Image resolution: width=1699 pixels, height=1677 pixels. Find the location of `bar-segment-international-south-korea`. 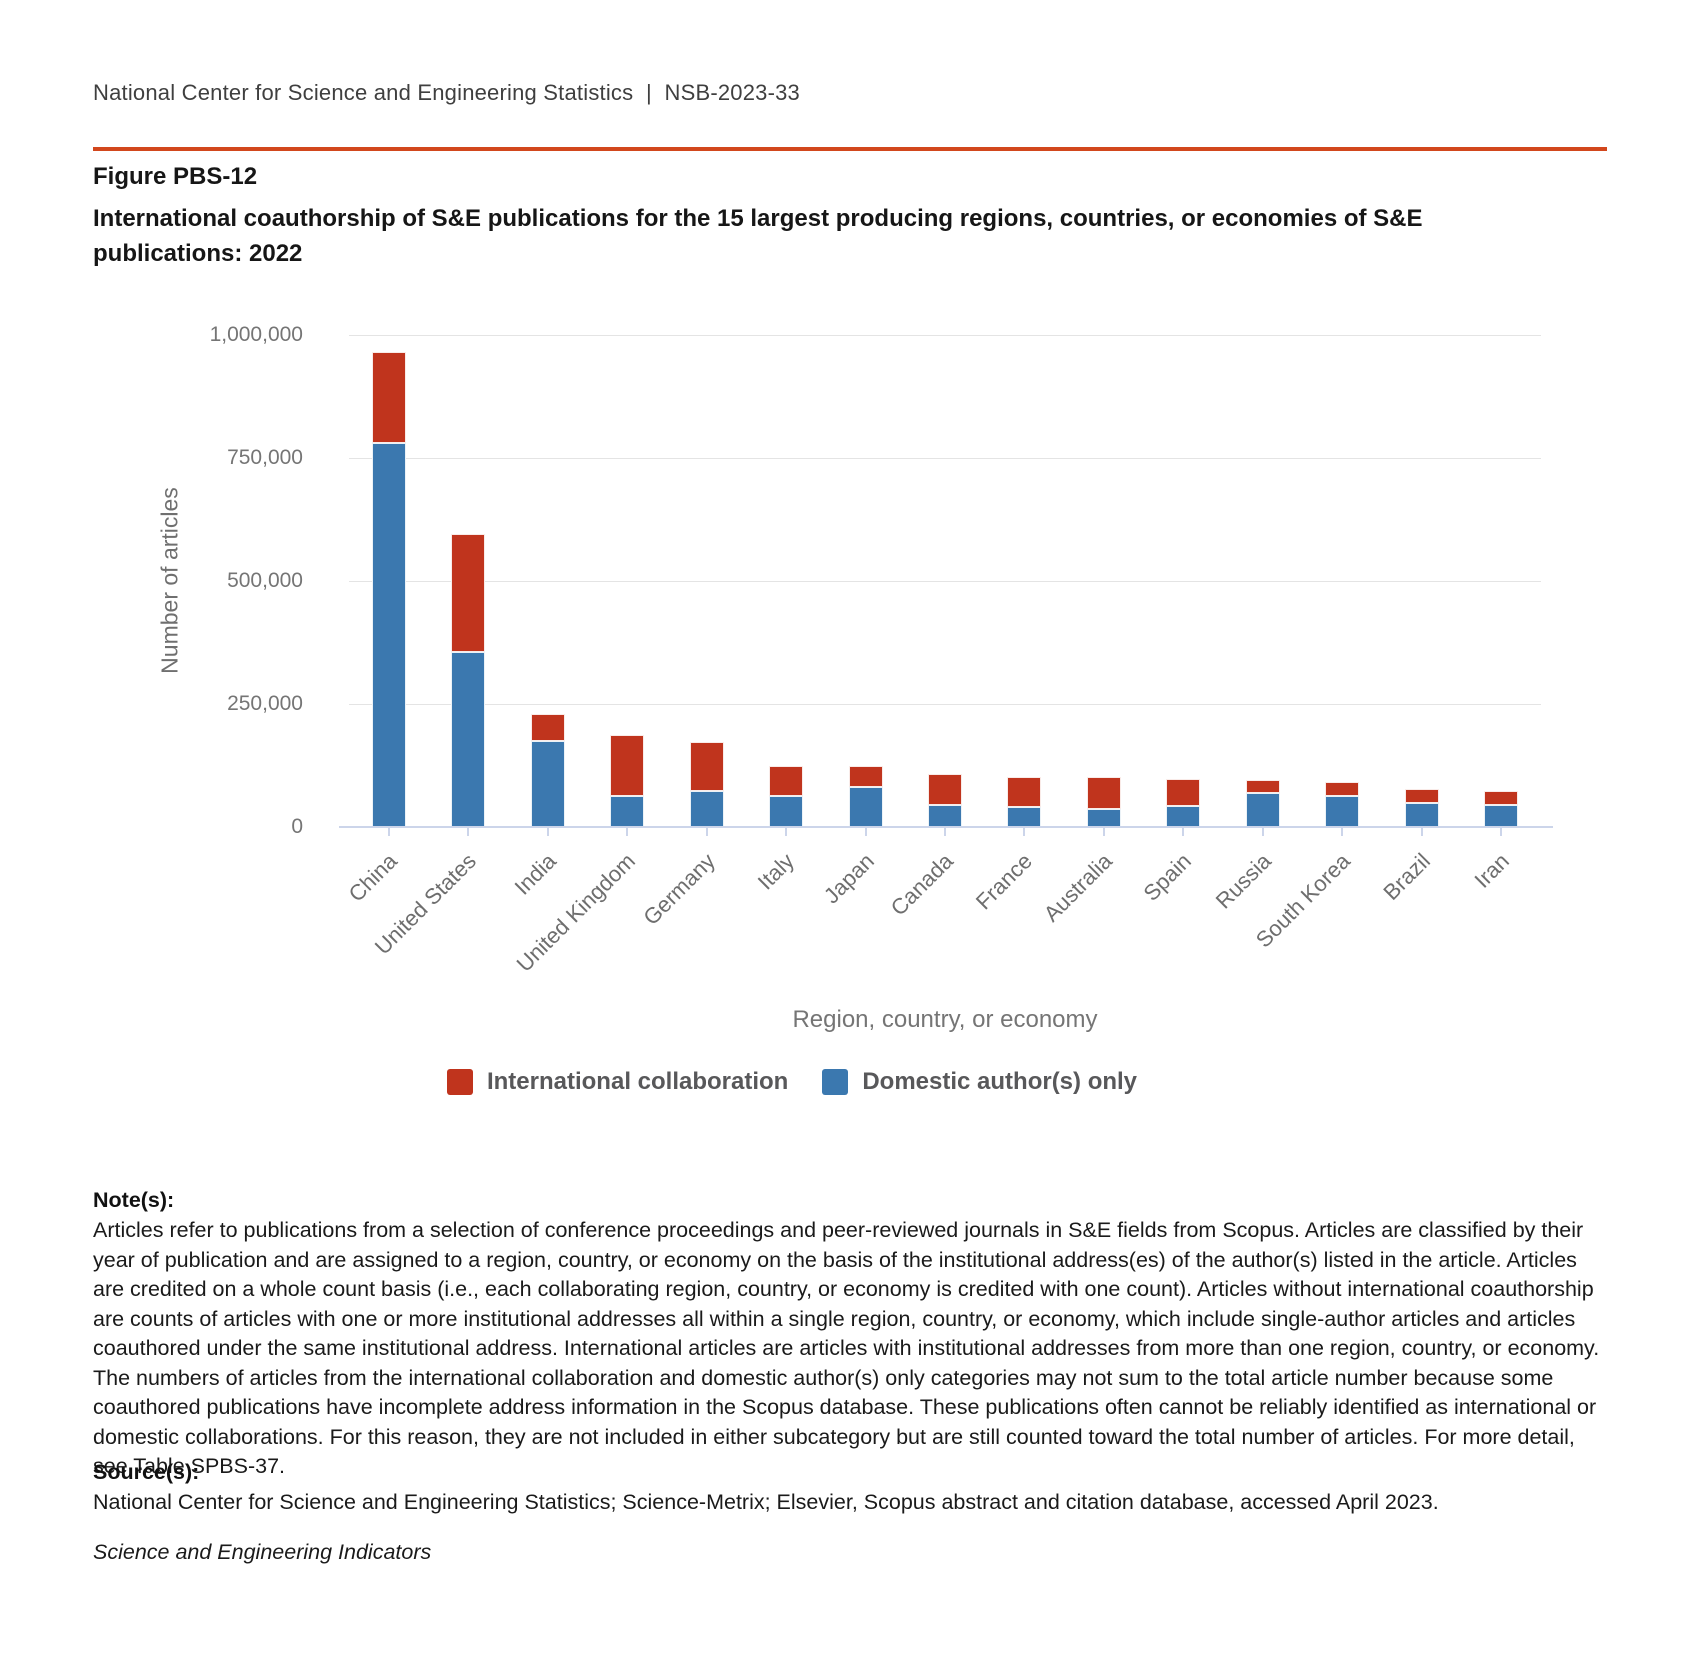

bar-segment-international-south-korea is located at coordinates (1342, 789).